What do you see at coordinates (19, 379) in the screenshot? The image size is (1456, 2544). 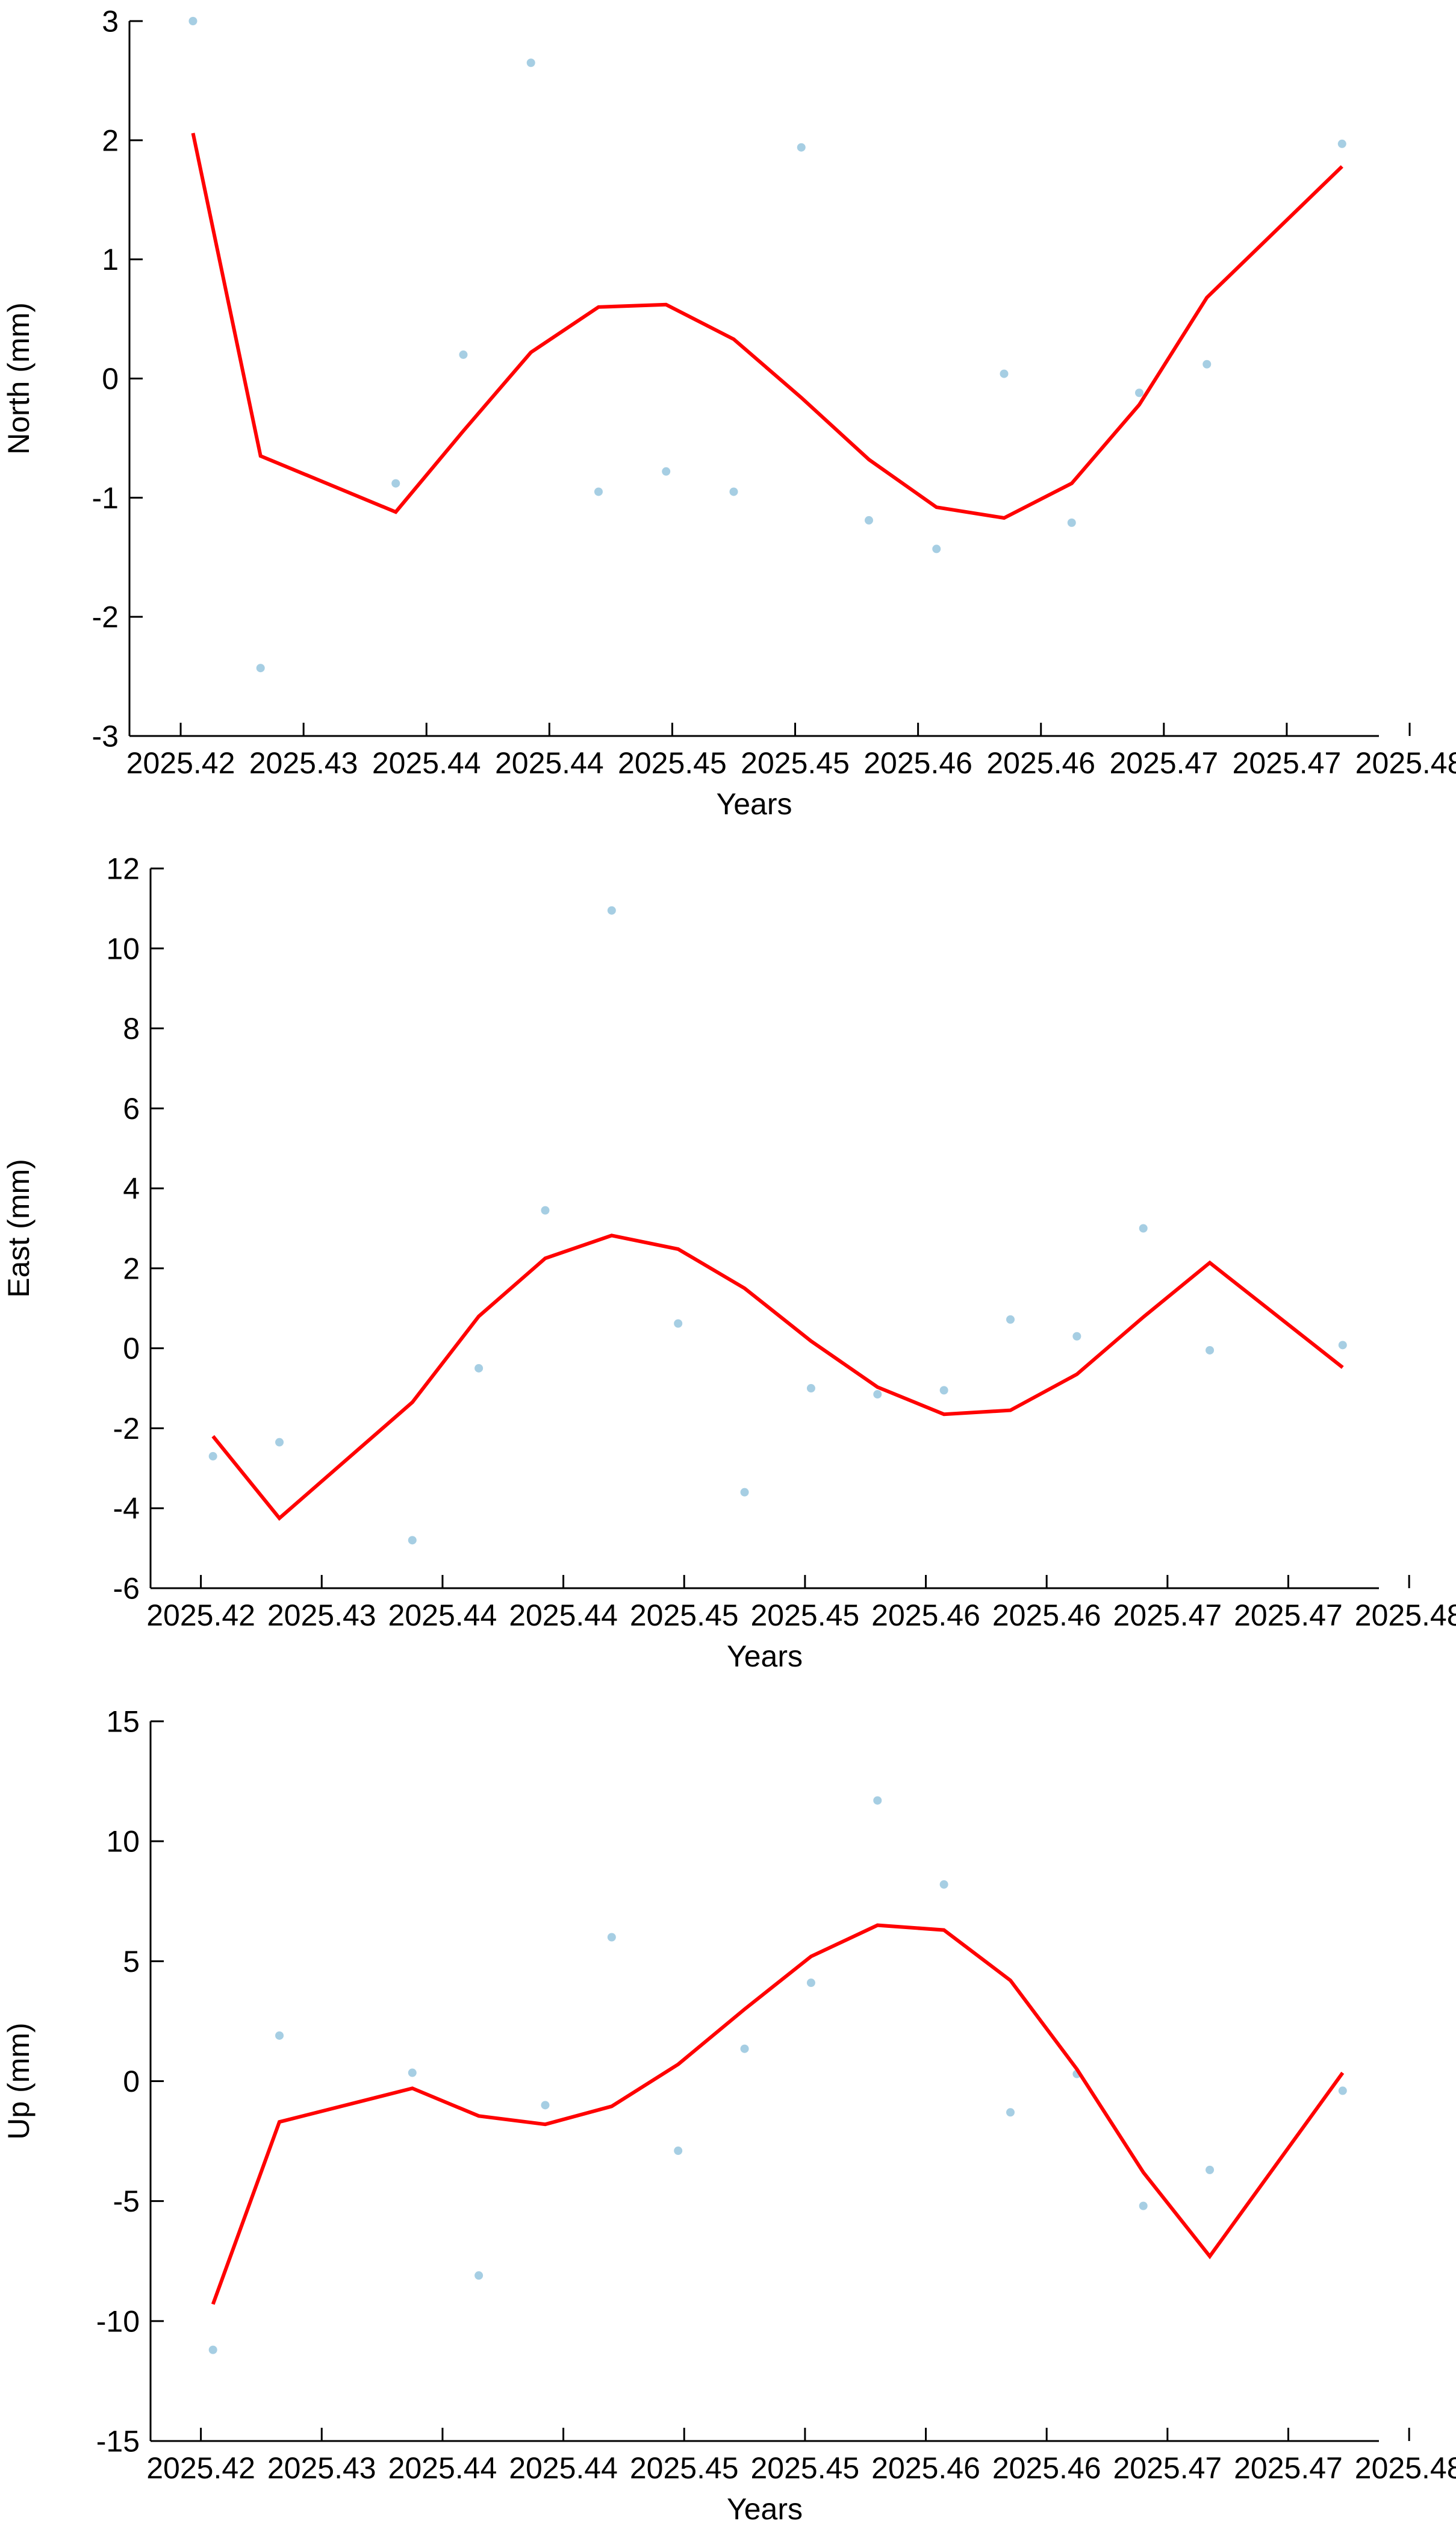 I see `y-axis-title: North (mm)` at bounding box center [19, 379].